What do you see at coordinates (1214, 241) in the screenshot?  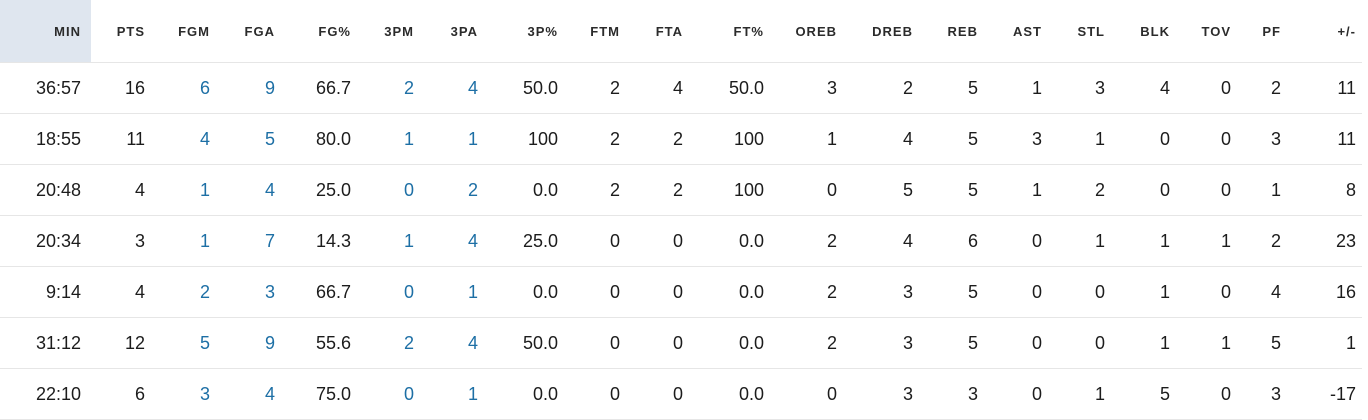 I see `stat-cell-tov: 1` at bounding box center [1214, 241].